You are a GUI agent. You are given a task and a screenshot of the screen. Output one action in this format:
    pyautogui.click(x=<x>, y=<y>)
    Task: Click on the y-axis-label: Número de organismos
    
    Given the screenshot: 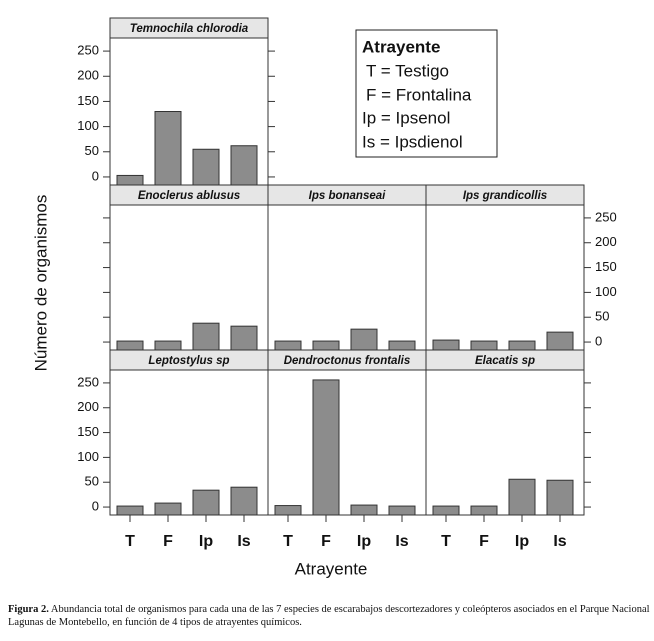 What is the action you would take?
    pyautogui.click(x=40, y=283)
    